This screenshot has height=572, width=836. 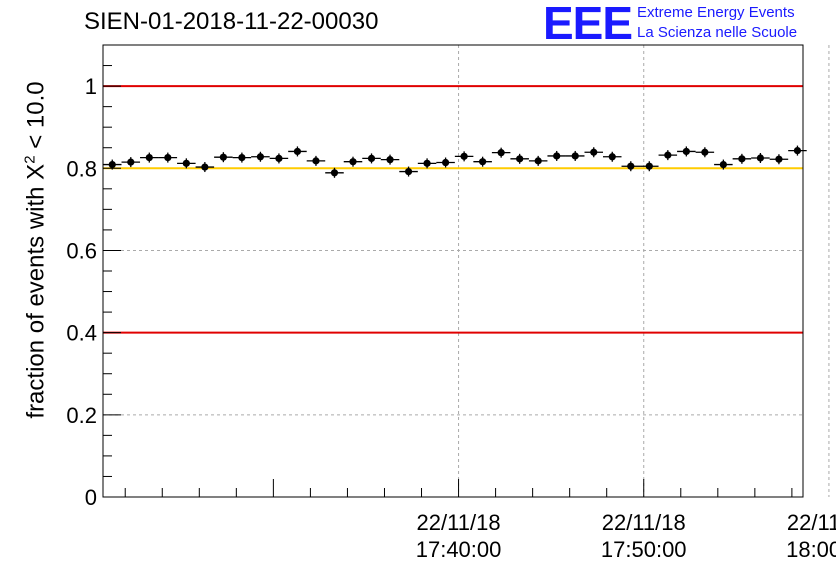 What do you see at coordinates (811, 549) in the screenshot?
I see `x-tick-time-2: 18:00:00` at bounding box center [811, 549].